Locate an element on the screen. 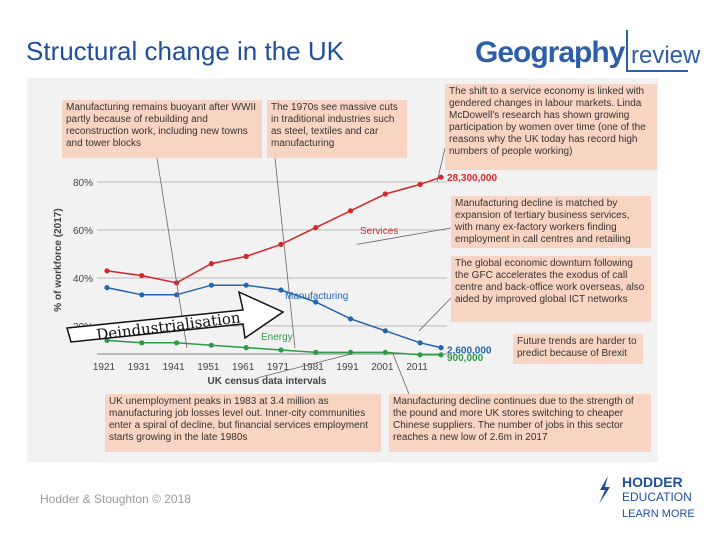  end-value-label-services: 28,300,000 is located at coordinates (472, 178).